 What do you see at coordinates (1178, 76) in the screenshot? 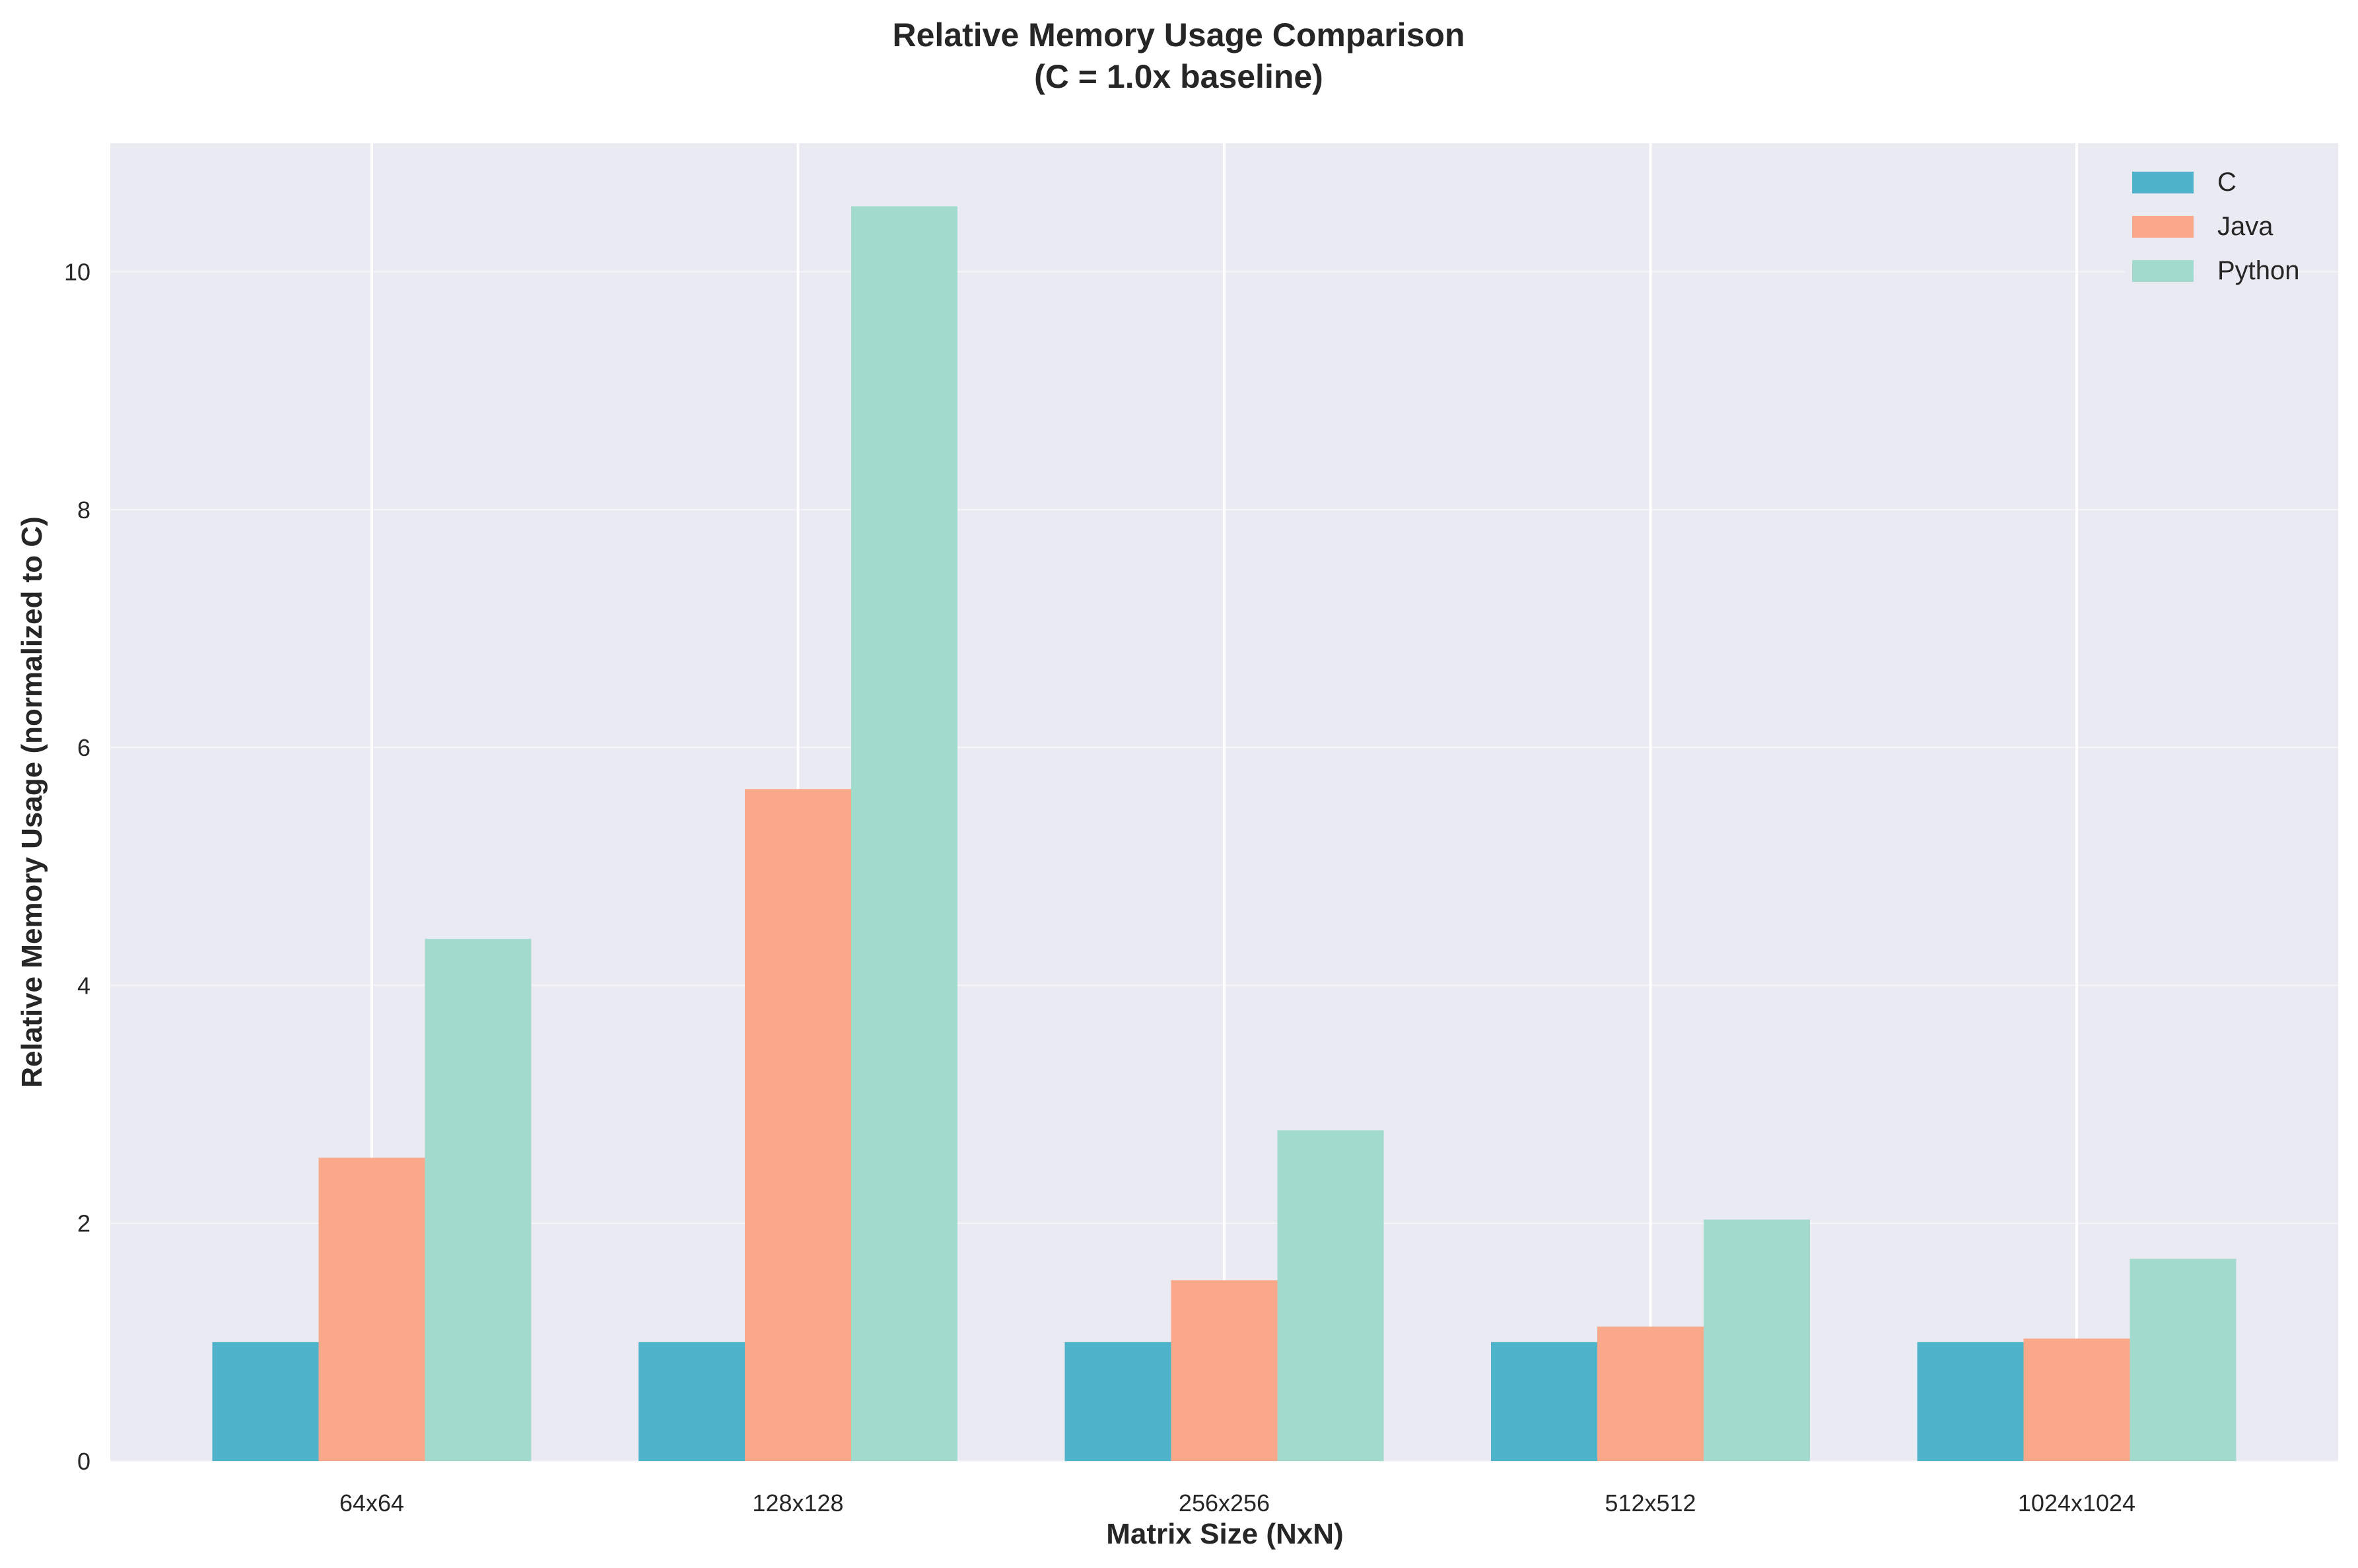
I see `chart-subtitle: (C = 1.0x baseline)` at bounding box center [1178, 76].